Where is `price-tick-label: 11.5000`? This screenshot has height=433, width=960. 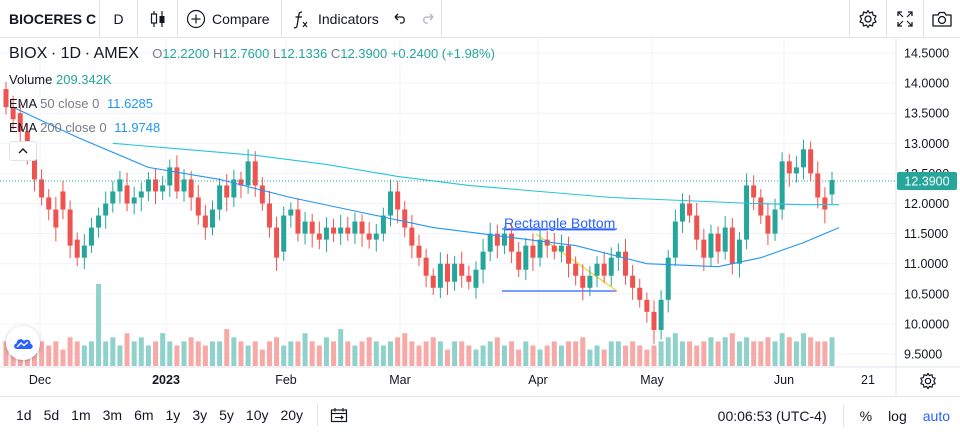 price-tick-label: 11.5000 is located at coordinates (926, 234).